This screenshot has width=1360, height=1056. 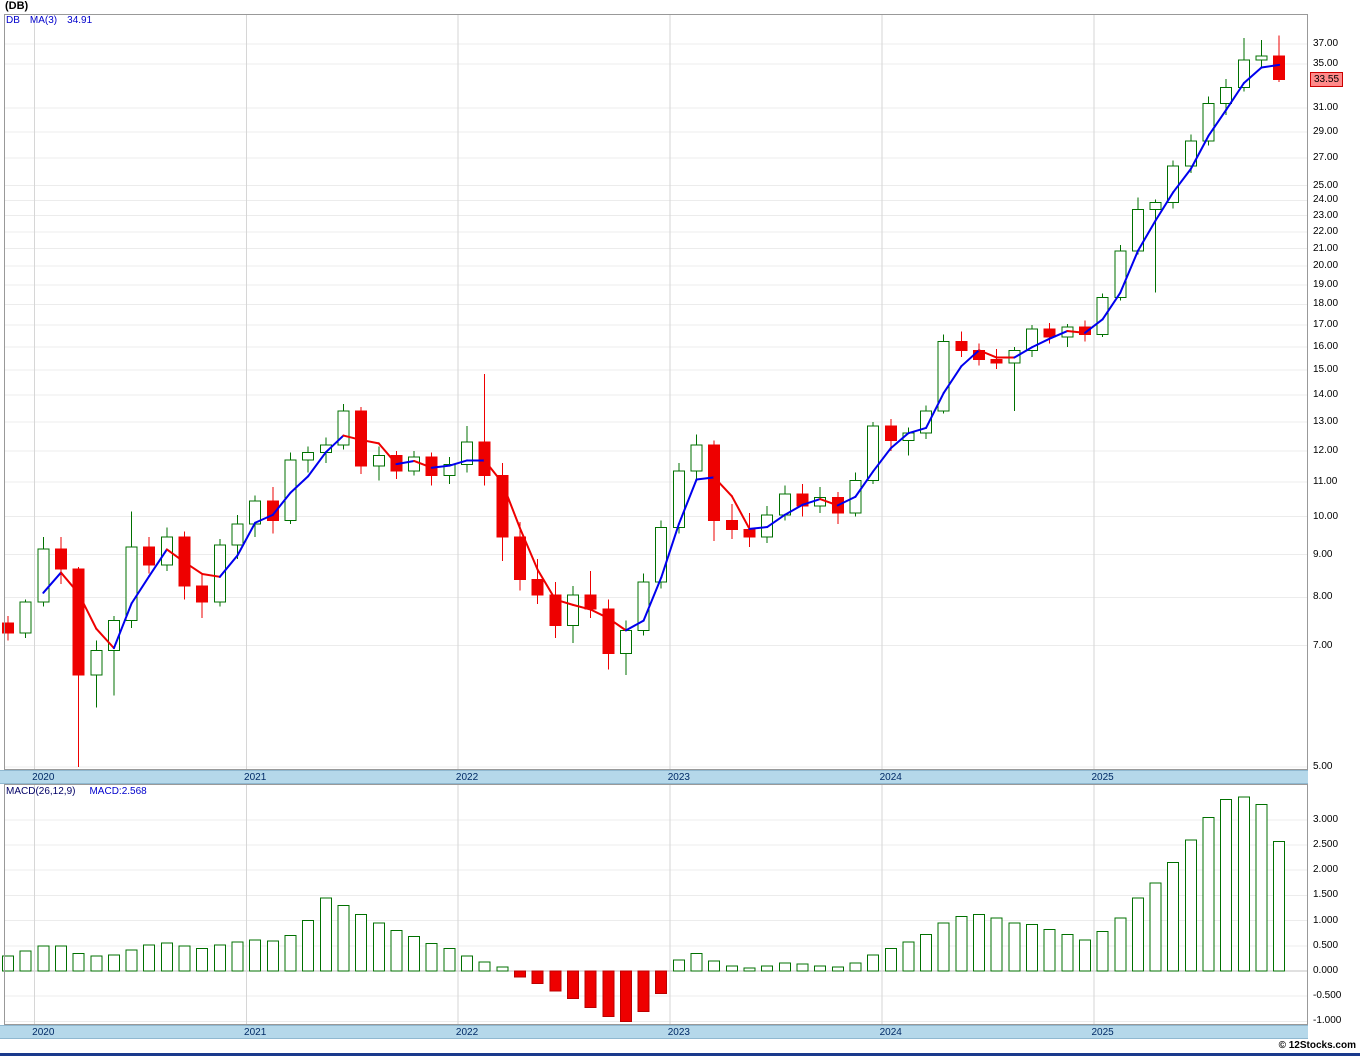 What do you see at coordinates (1326, 200) in the screenshot?
I see `price-tick-label: 24.00` at bounding box center [1326, 200].